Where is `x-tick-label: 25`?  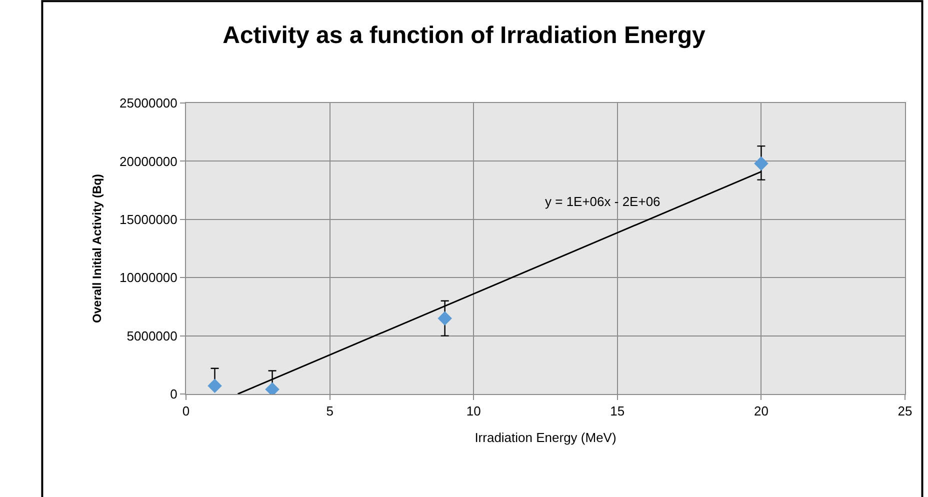
x-tick-label: 25 is located at coordinates (905, 411).